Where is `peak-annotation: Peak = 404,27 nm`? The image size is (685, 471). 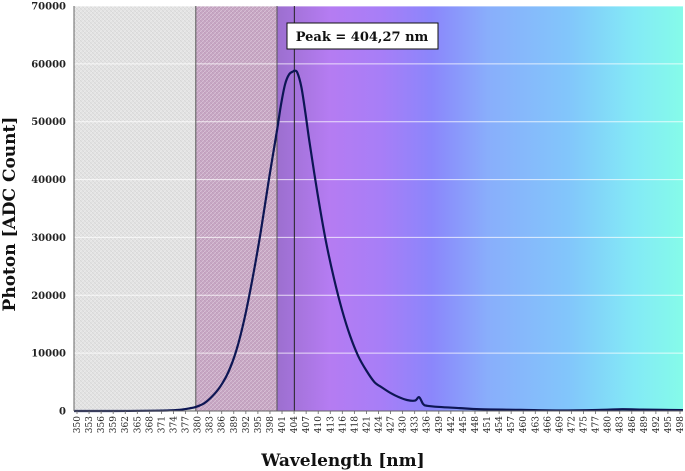 peak-annotation: Peak = 404,27 nm is located at coordinates (362, 36).